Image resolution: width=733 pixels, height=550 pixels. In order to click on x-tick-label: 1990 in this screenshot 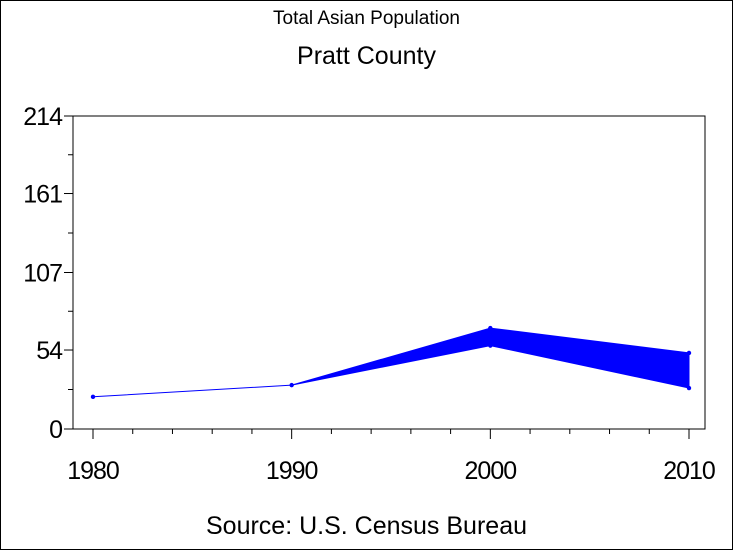, I will do `click(292, 471)`.